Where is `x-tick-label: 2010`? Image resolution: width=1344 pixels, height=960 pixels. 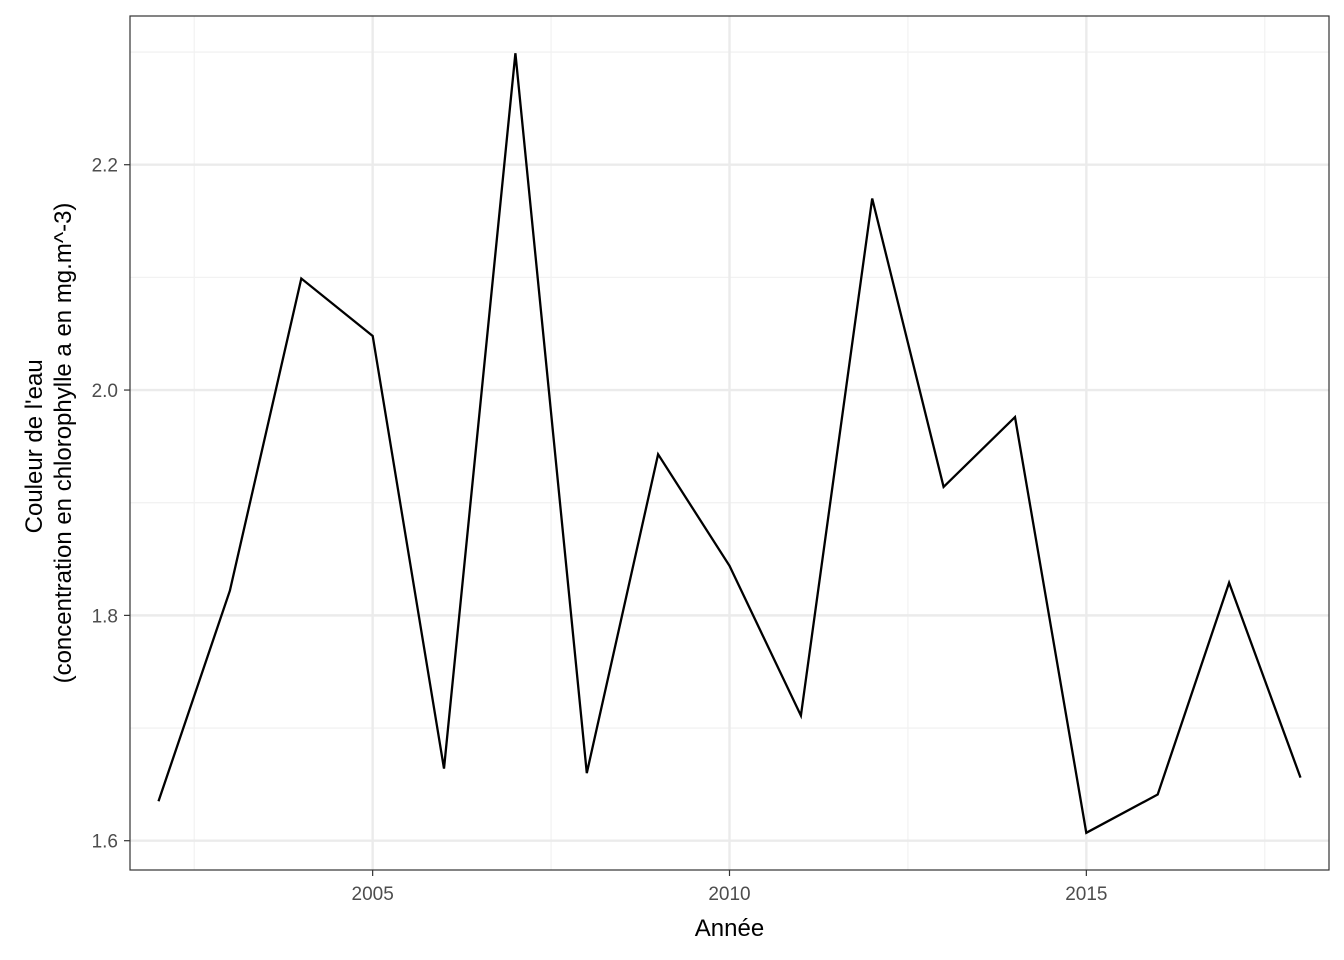
x-tick-label: 2010 is located at coordinates (729, 894).